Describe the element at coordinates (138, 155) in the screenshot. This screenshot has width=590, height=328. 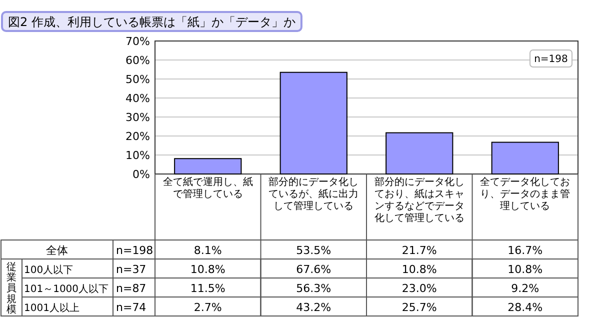
I see `y-tick-label: 10%` at that location.